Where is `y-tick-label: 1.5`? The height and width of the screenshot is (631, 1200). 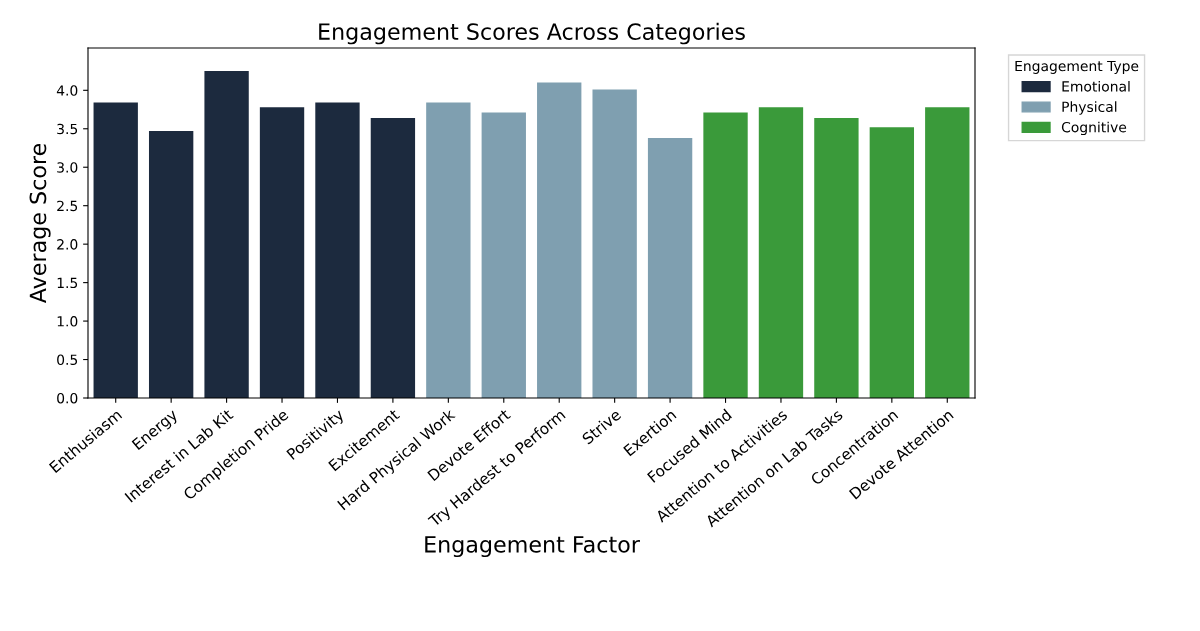
y-tick-label: 1.5 is located at coordinates (67, 283).